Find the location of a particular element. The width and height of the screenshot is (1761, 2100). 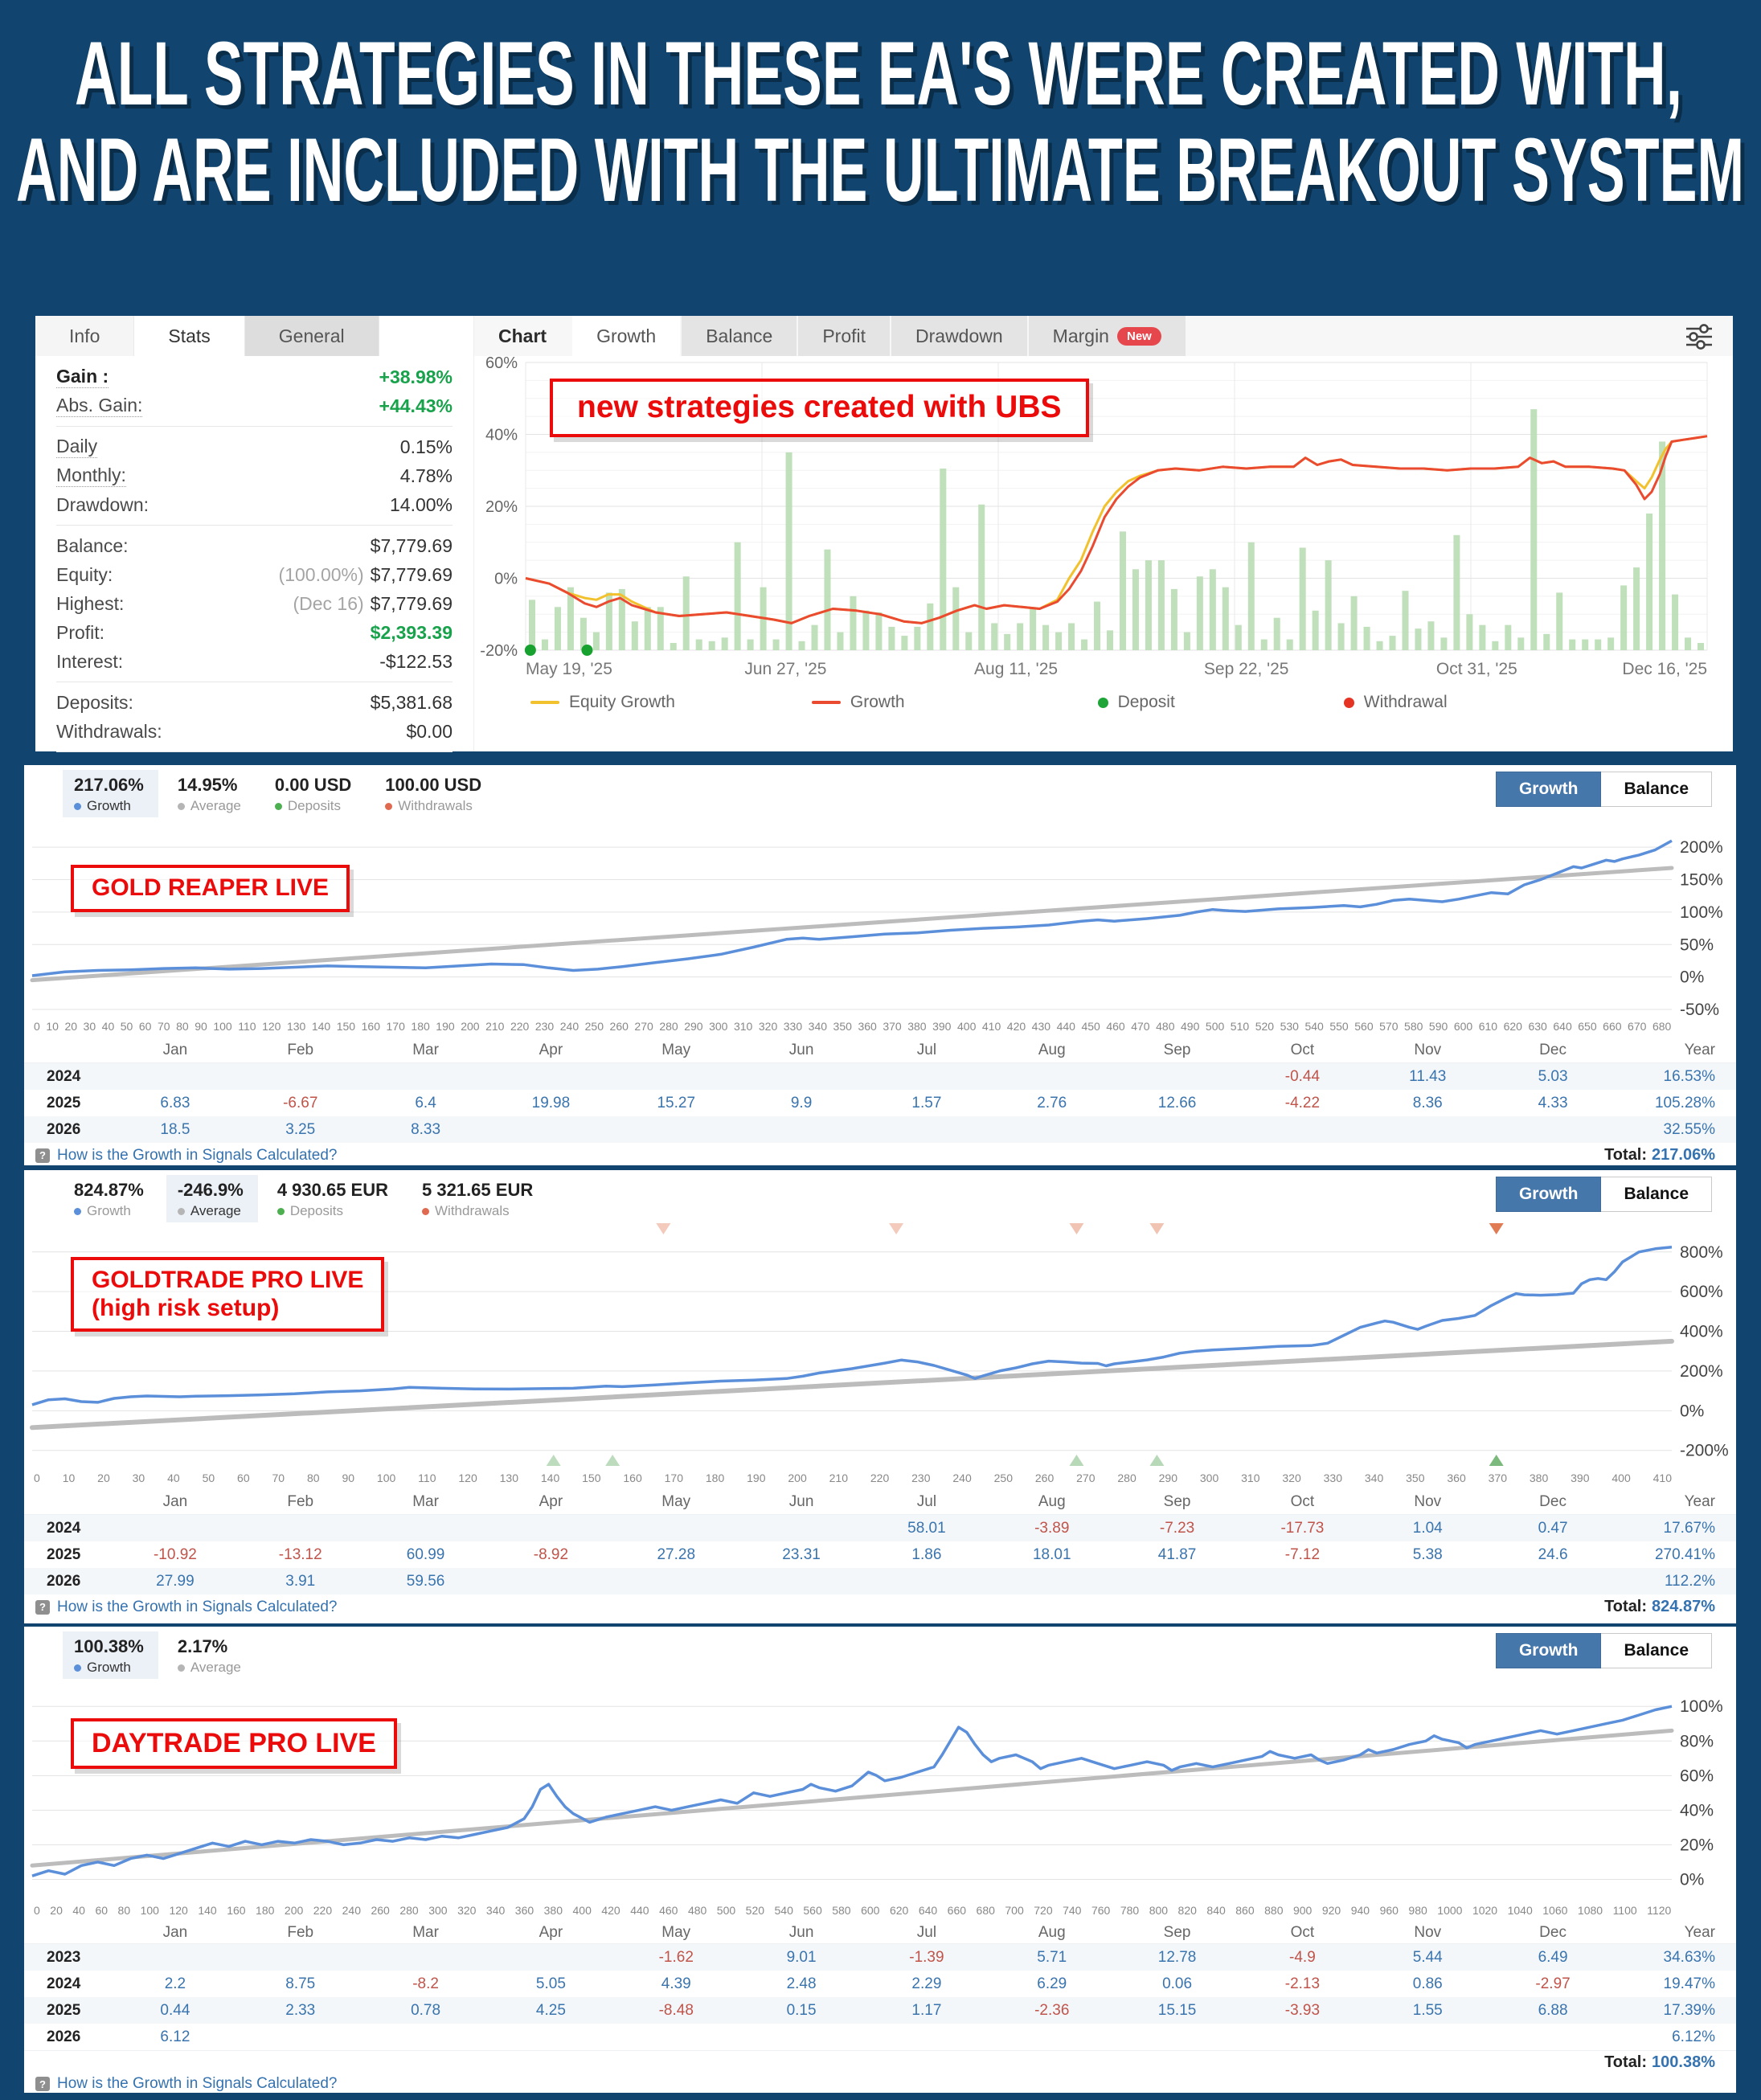

month-value: -3.89 is located at coordinates (1052, 1528).